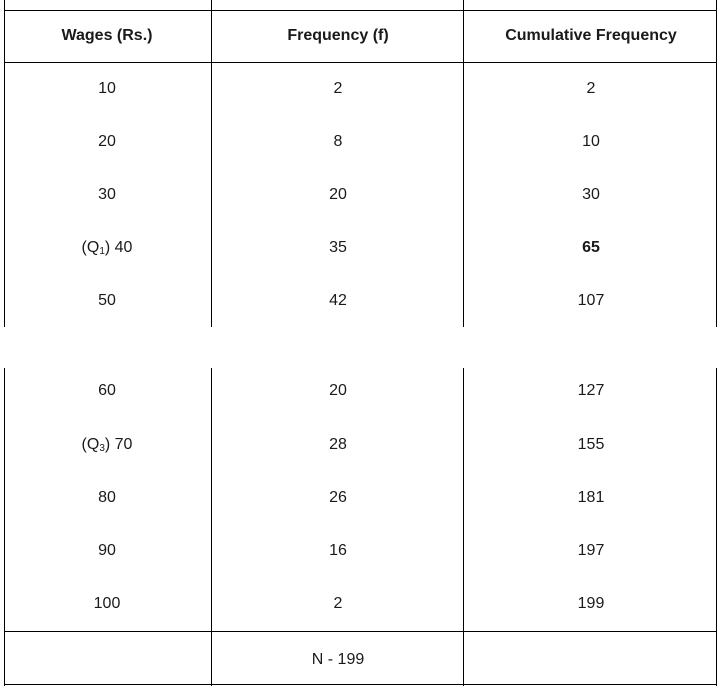 The image size is (721, 686). What do you see at coordinates (360, 62) in the screenshot?
I see `header-bottom-rule` at bounding box center [360, 62].